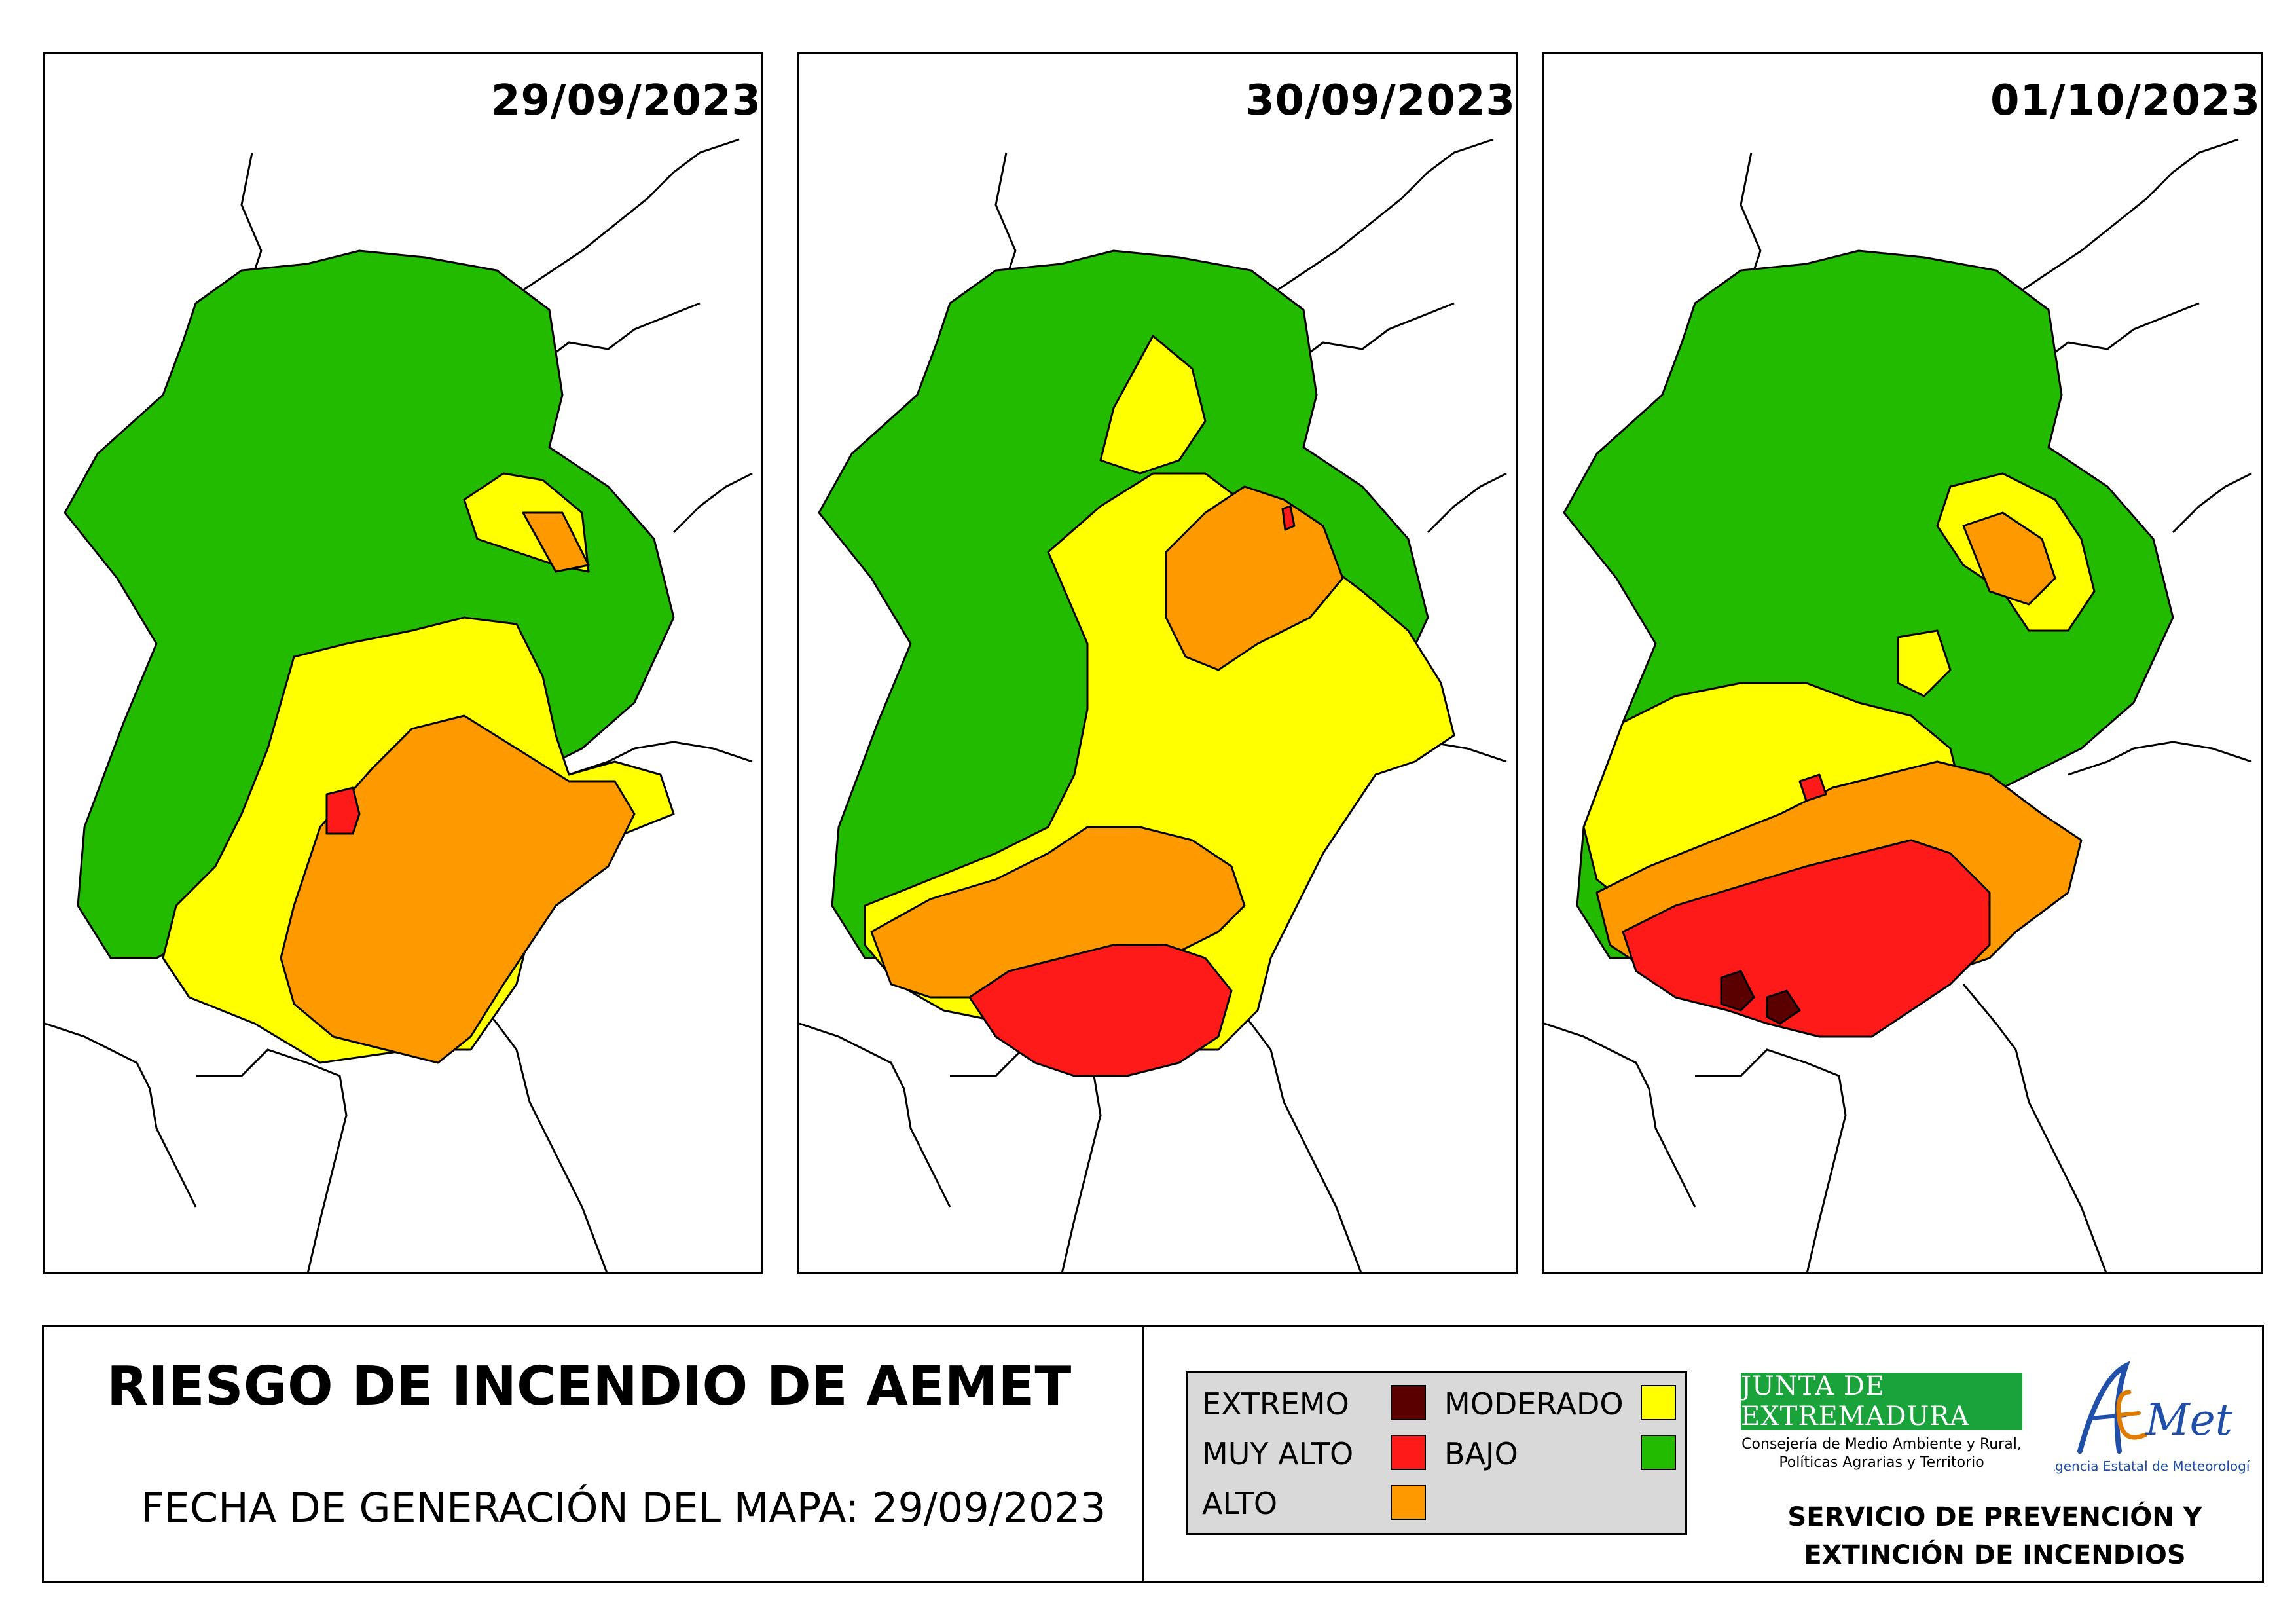 This screenshot has height=1624, width=2296. I want to click on aemet-subtitle: Agencia Estatal de Meteorología, so click(2152, 1466).